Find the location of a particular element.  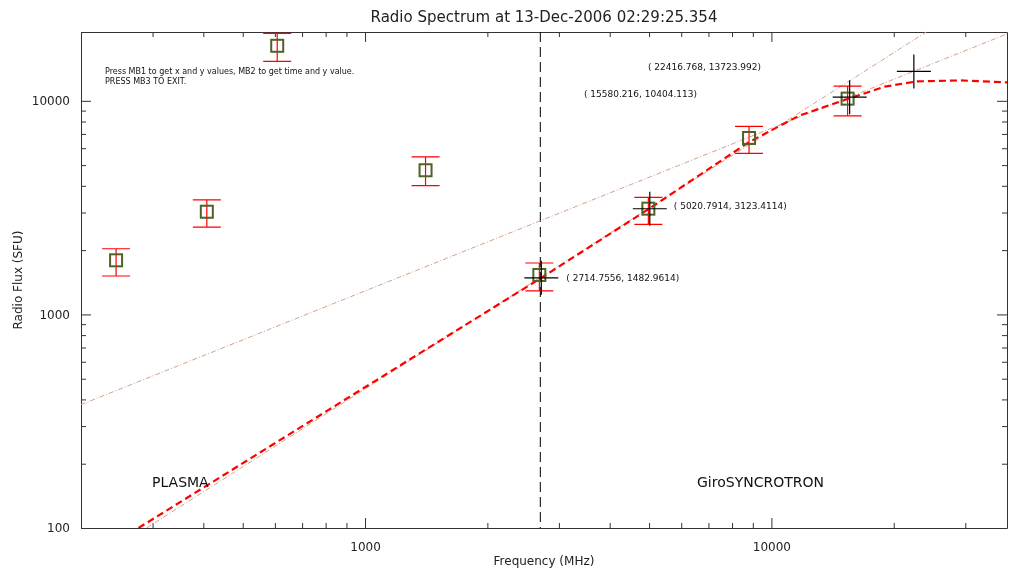

annotation: ( 22416.768, 13723.992) is located at coordinates (704, 67).